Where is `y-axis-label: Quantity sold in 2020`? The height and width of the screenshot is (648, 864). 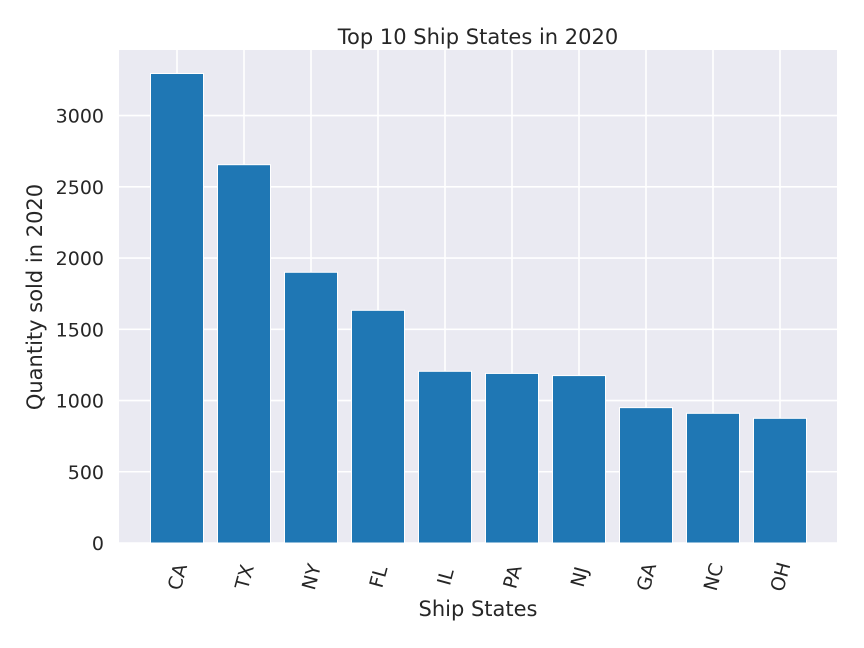
y-axis-label: Quantity sold in 2020 is located at coordinates (35, 297).